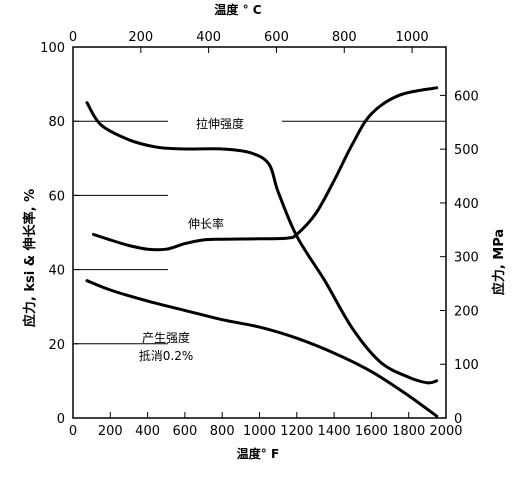 The image size is (532, 479). I want to click on xbottom-tick-200: 200, so click(110, 431).